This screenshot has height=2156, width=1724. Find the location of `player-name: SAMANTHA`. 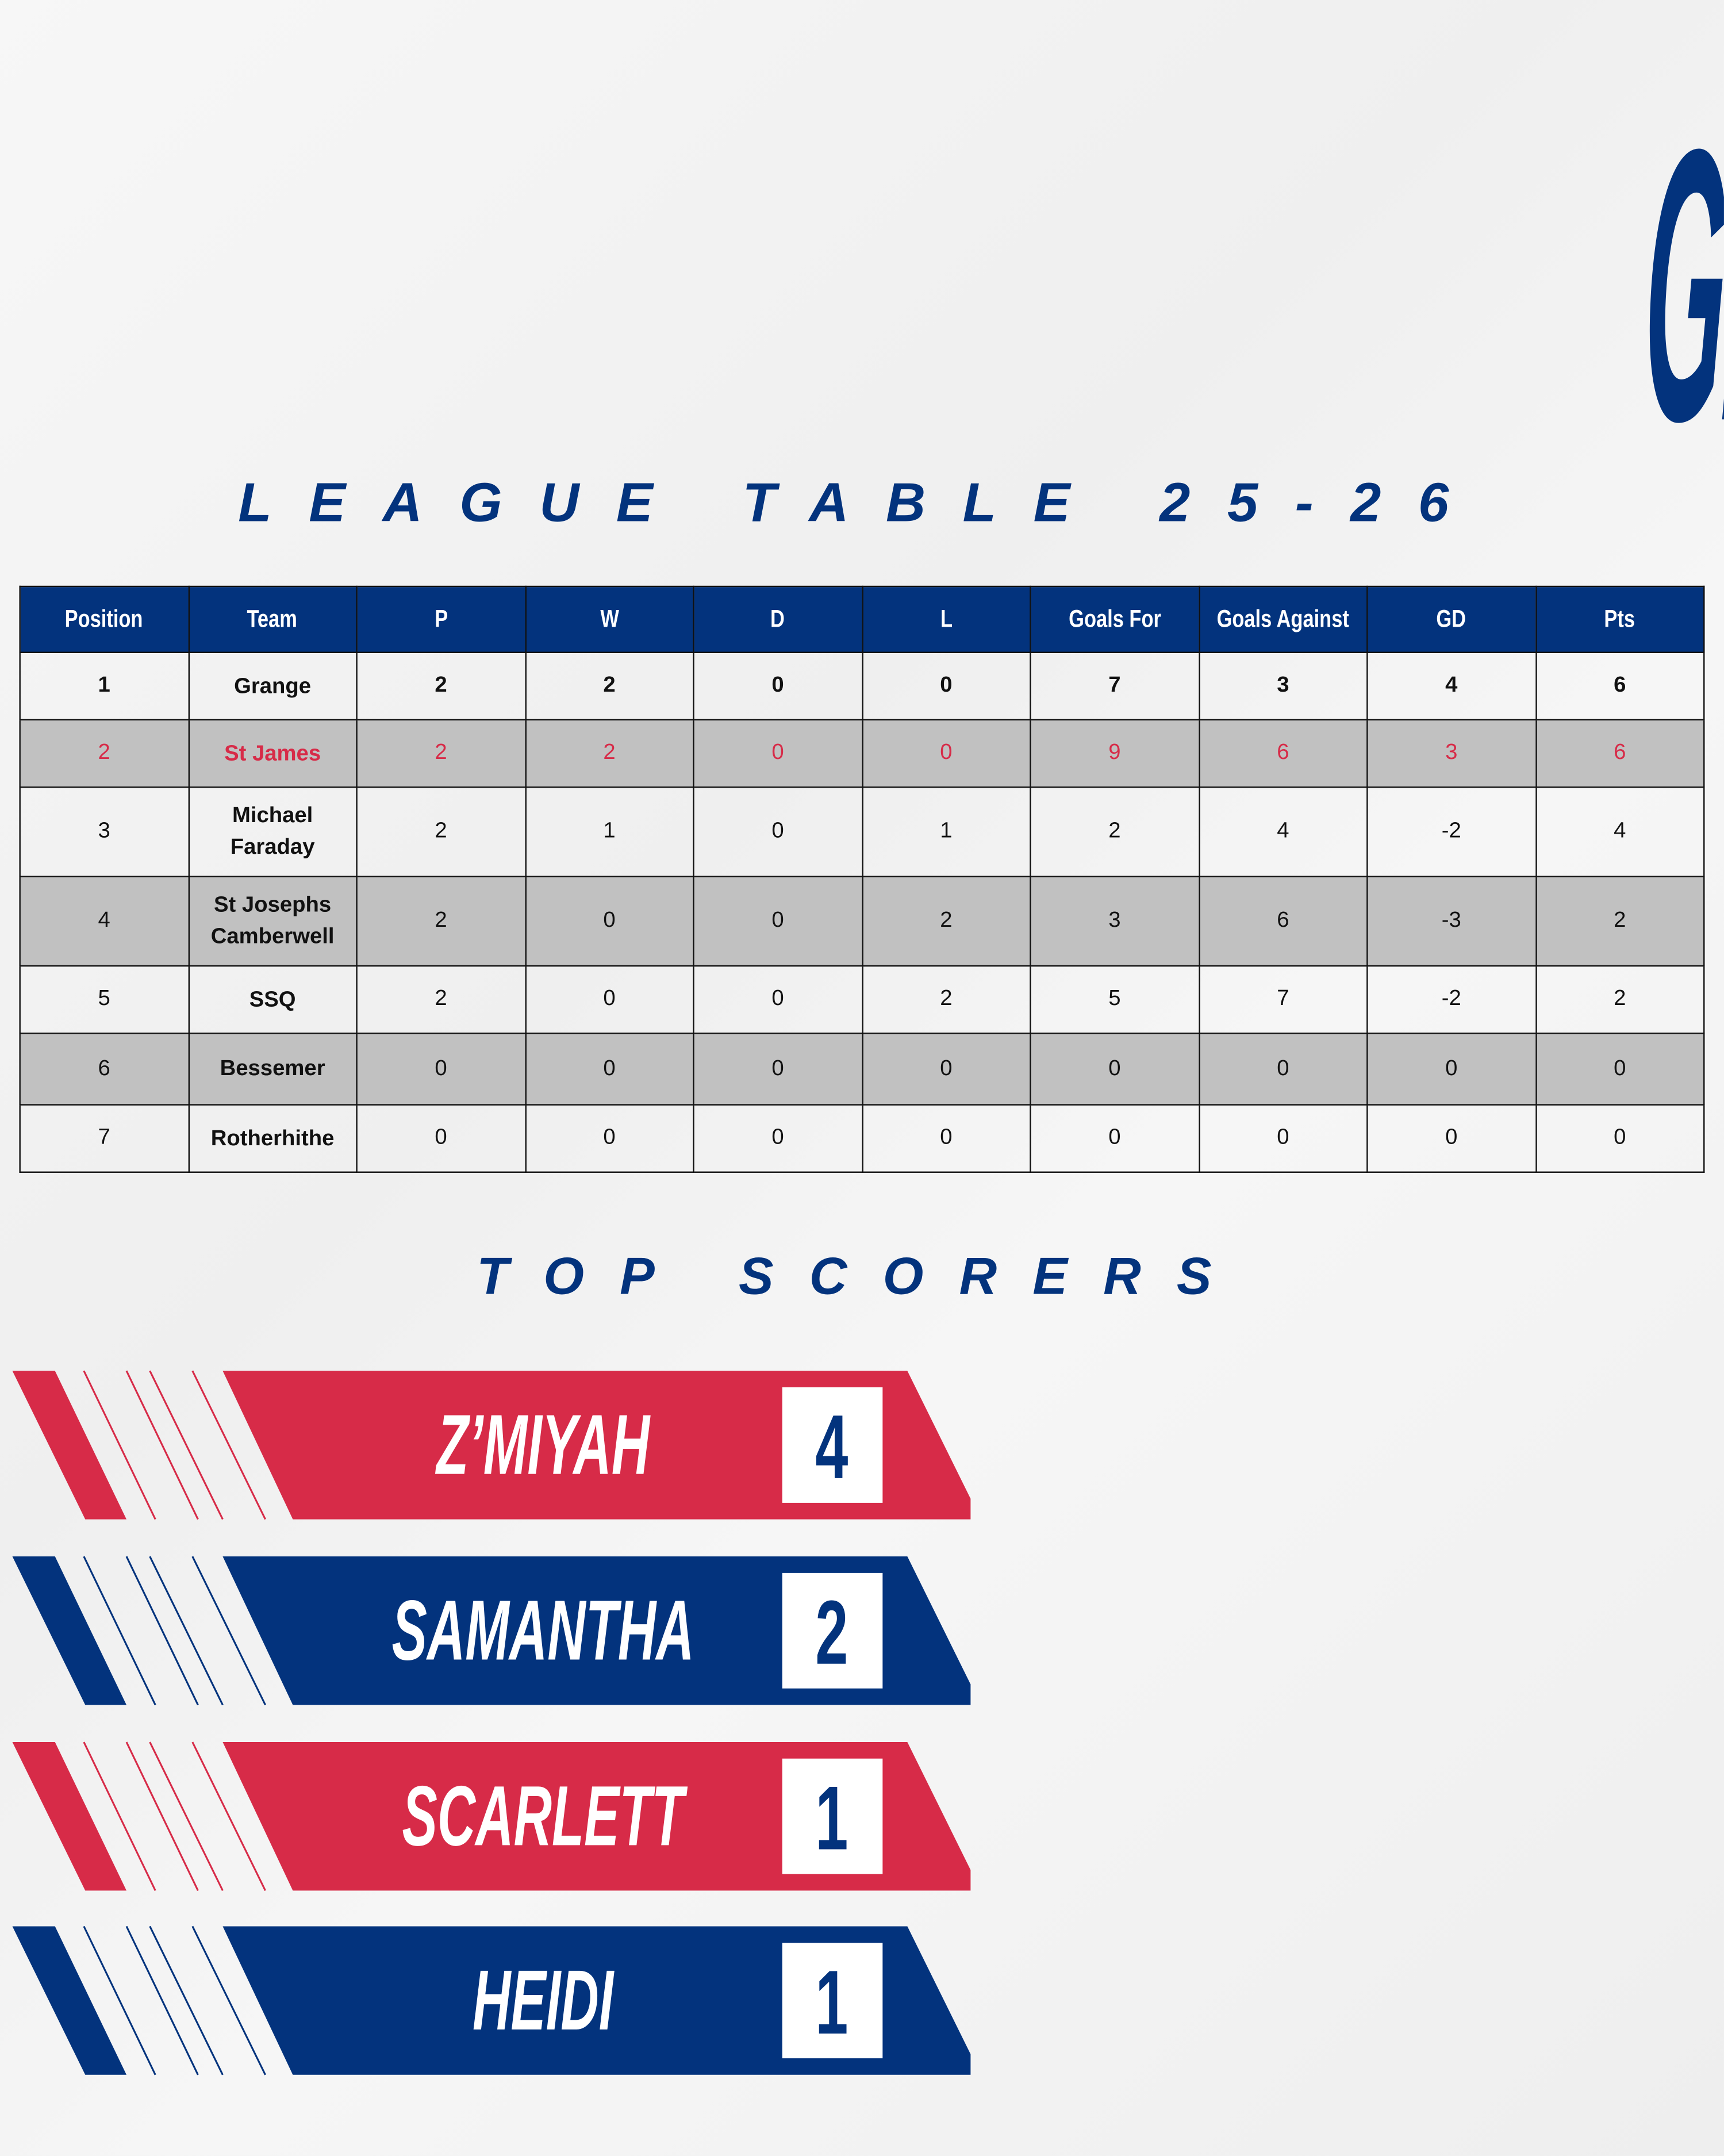

player-name: SAMANTHA is located at coordinates (543, 1630).